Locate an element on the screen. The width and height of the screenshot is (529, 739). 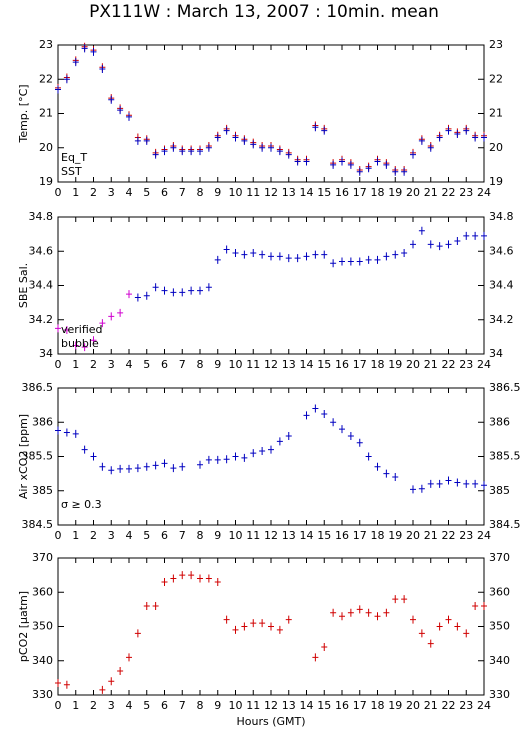
y-tick-label: 34 is located at coordinates (496, 353).